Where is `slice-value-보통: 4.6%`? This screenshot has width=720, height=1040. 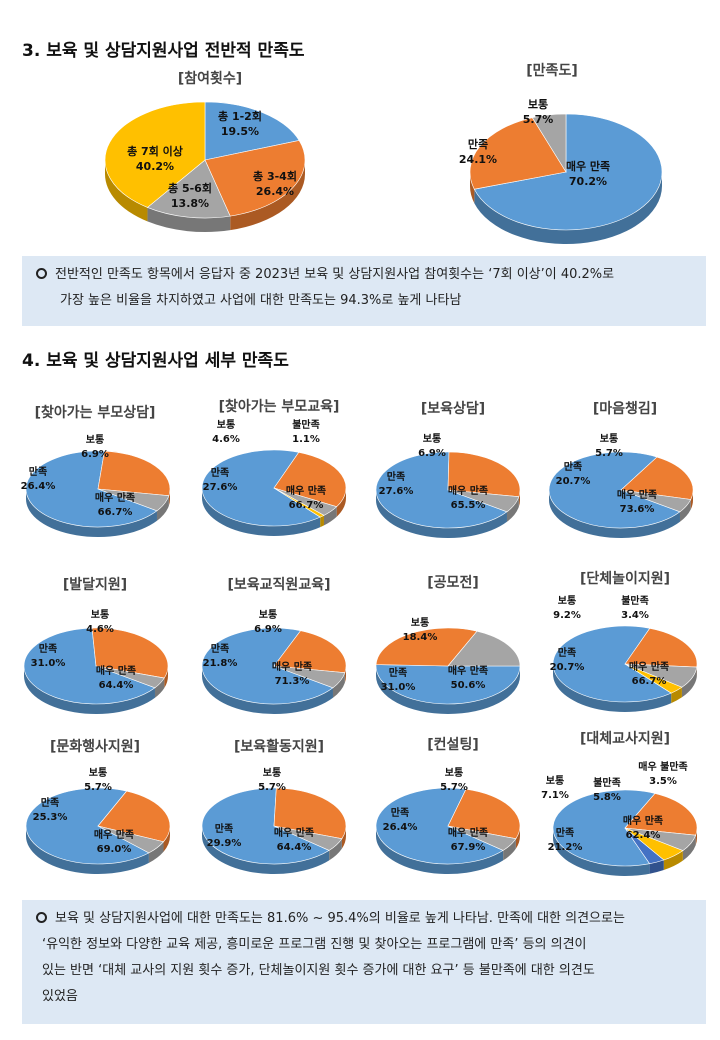 slice-value-보통: 4.6% is located at coordinates (100, 629).